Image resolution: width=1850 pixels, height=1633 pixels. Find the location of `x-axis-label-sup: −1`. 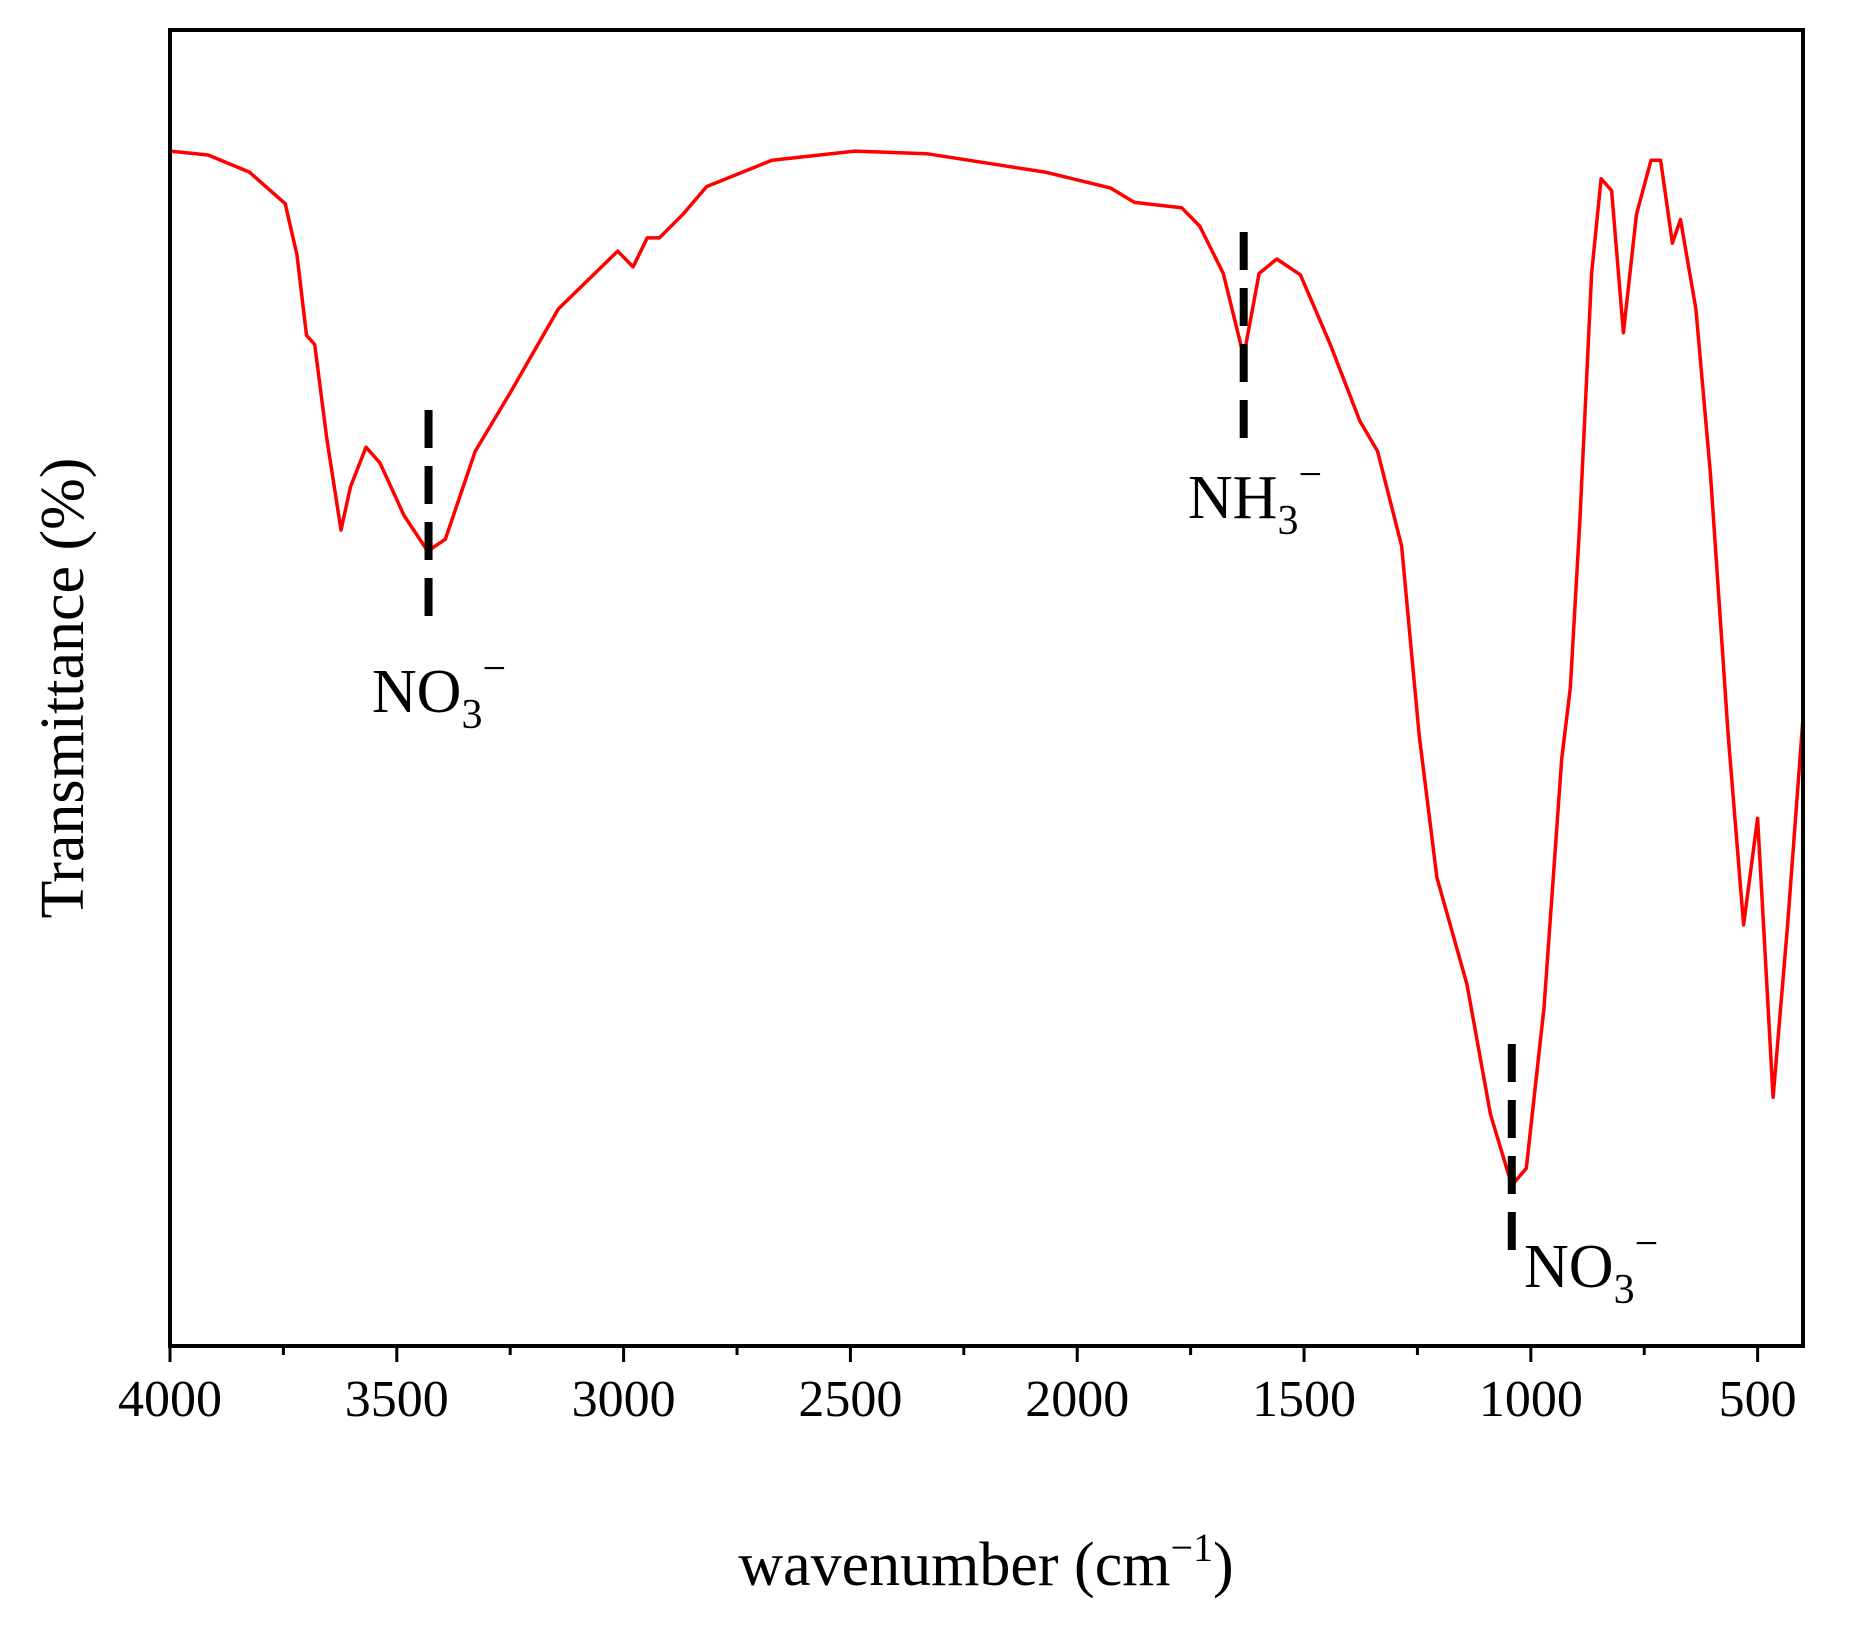

x-axis-label-sup: −1 is located at coordinates (1191, 1547).